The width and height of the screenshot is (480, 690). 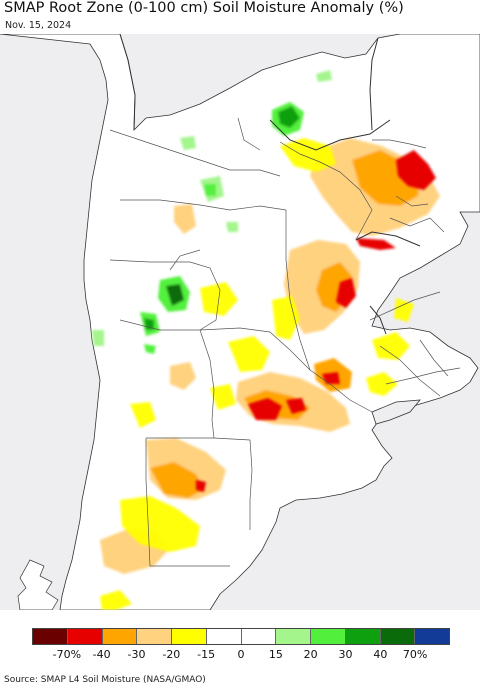 What do you see at coordinates (310, 654) in the screenshot?
I see `legend-tick-label: 20` at bounding box center [310, 654].